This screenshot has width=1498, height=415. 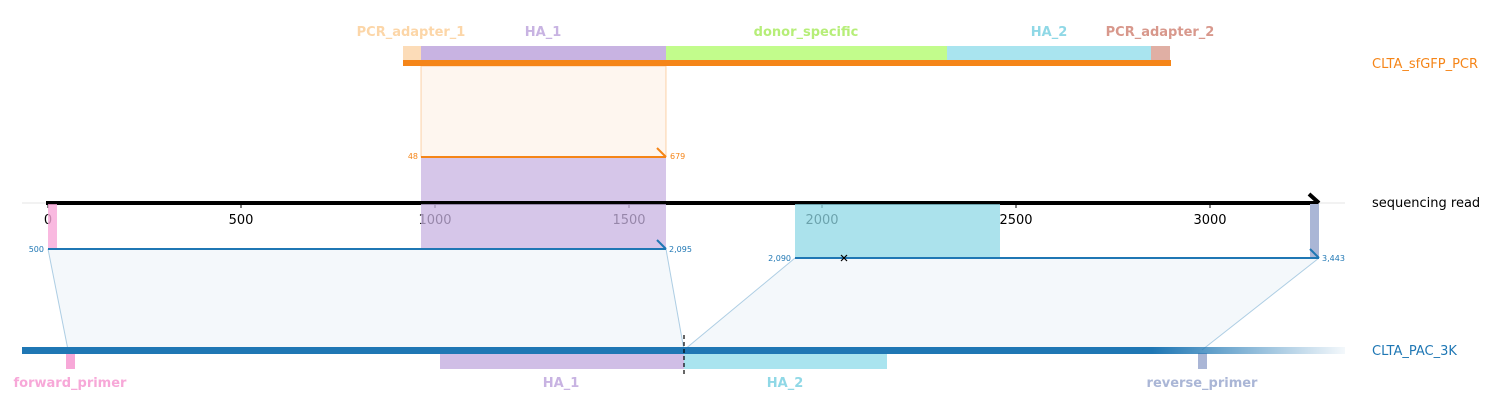 I want to click on pcr-feature-donor-specific, so click(x=806, y=53).